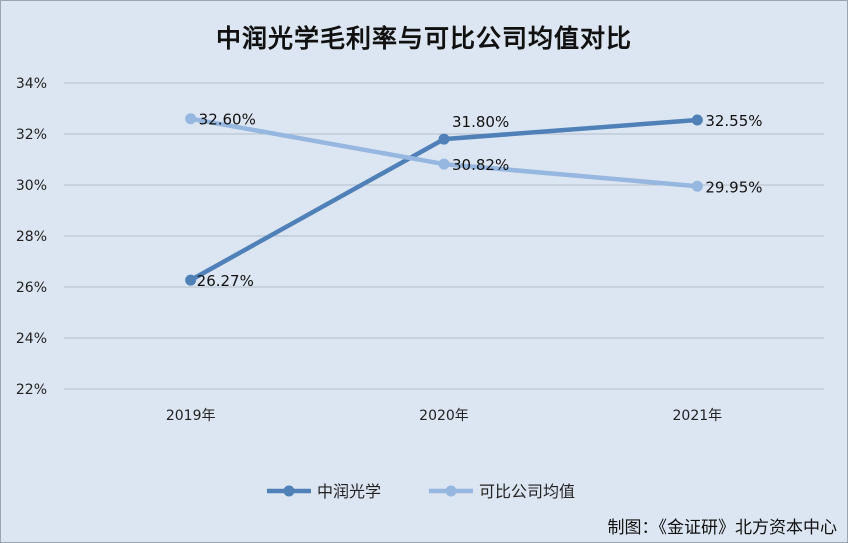 The image size is (848, 543). I want to click on y-tick-label: 30%, so click(31, 186).